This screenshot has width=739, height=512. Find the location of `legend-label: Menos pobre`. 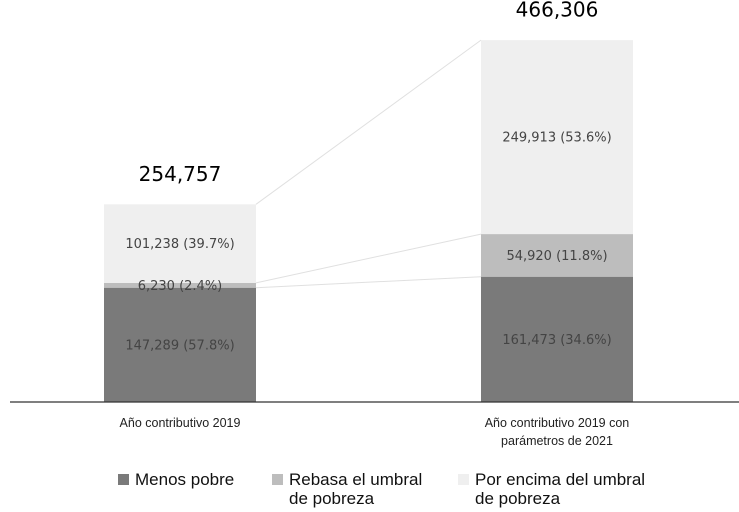

legend-label: Menos pobre is located at coordinates (185, 479).